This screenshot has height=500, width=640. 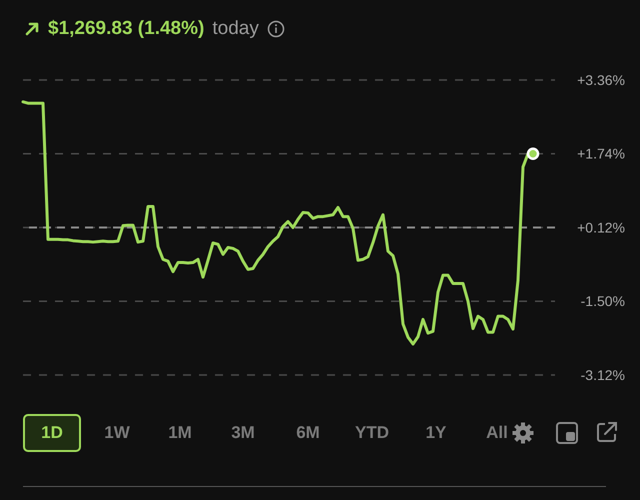 What do you see at coordinates (117, 433) in the screenshot?
I see `text: 1W` at bounding box center [117, 433].